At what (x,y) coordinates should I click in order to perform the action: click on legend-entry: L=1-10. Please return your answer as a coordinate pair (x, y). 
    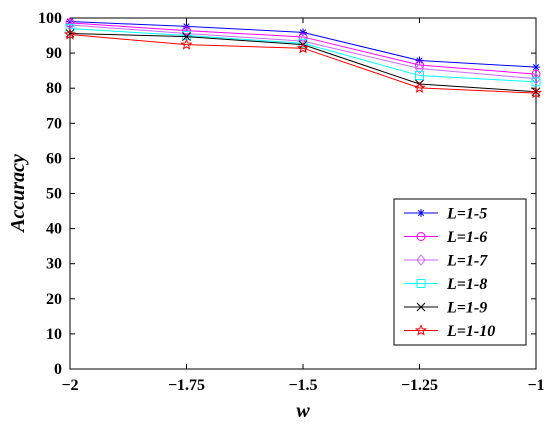
    Looking at the image, I should click on (449, 331).